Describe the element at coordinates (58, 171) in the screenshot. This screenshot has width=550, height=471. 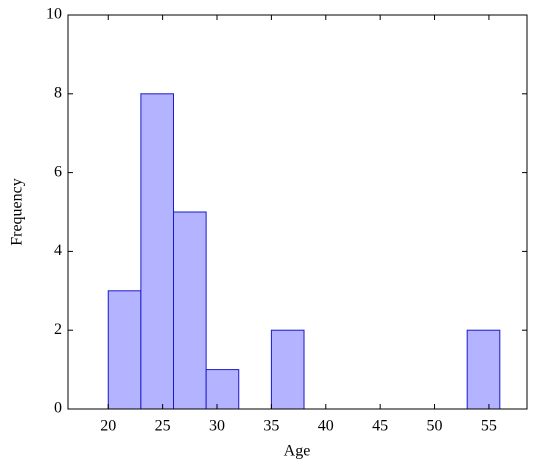
I see `y-tick-label: 6` at that location.